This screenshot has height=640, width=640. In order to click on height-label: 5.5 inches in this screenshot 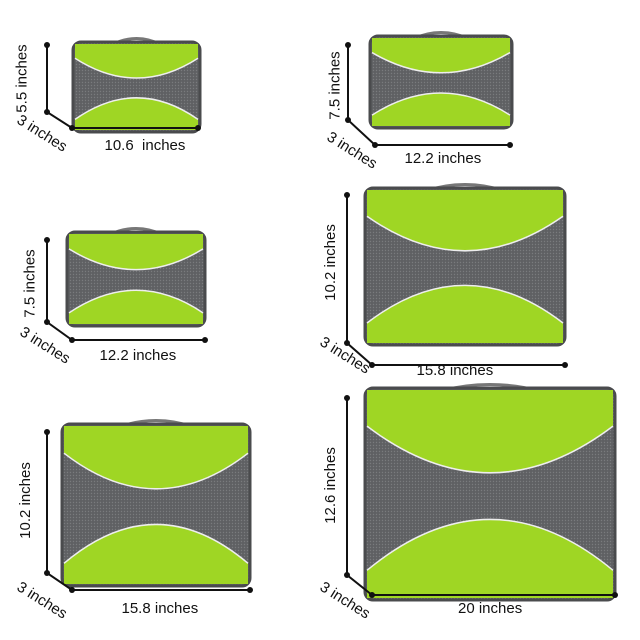, I will do `click(22, 78)`.